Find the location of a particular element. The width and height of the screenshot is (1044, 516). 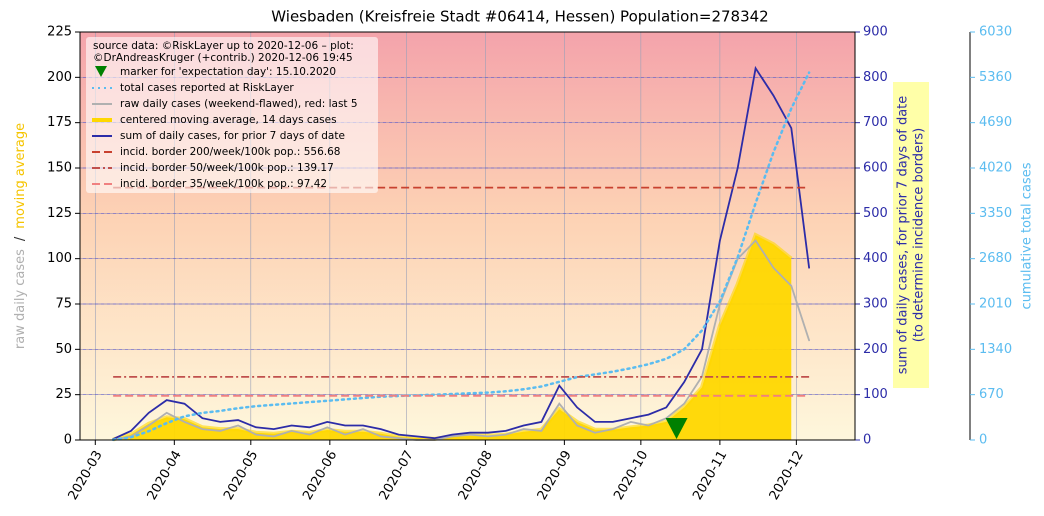

y2-tick-label: 200 is located at coordinates (875, 349).